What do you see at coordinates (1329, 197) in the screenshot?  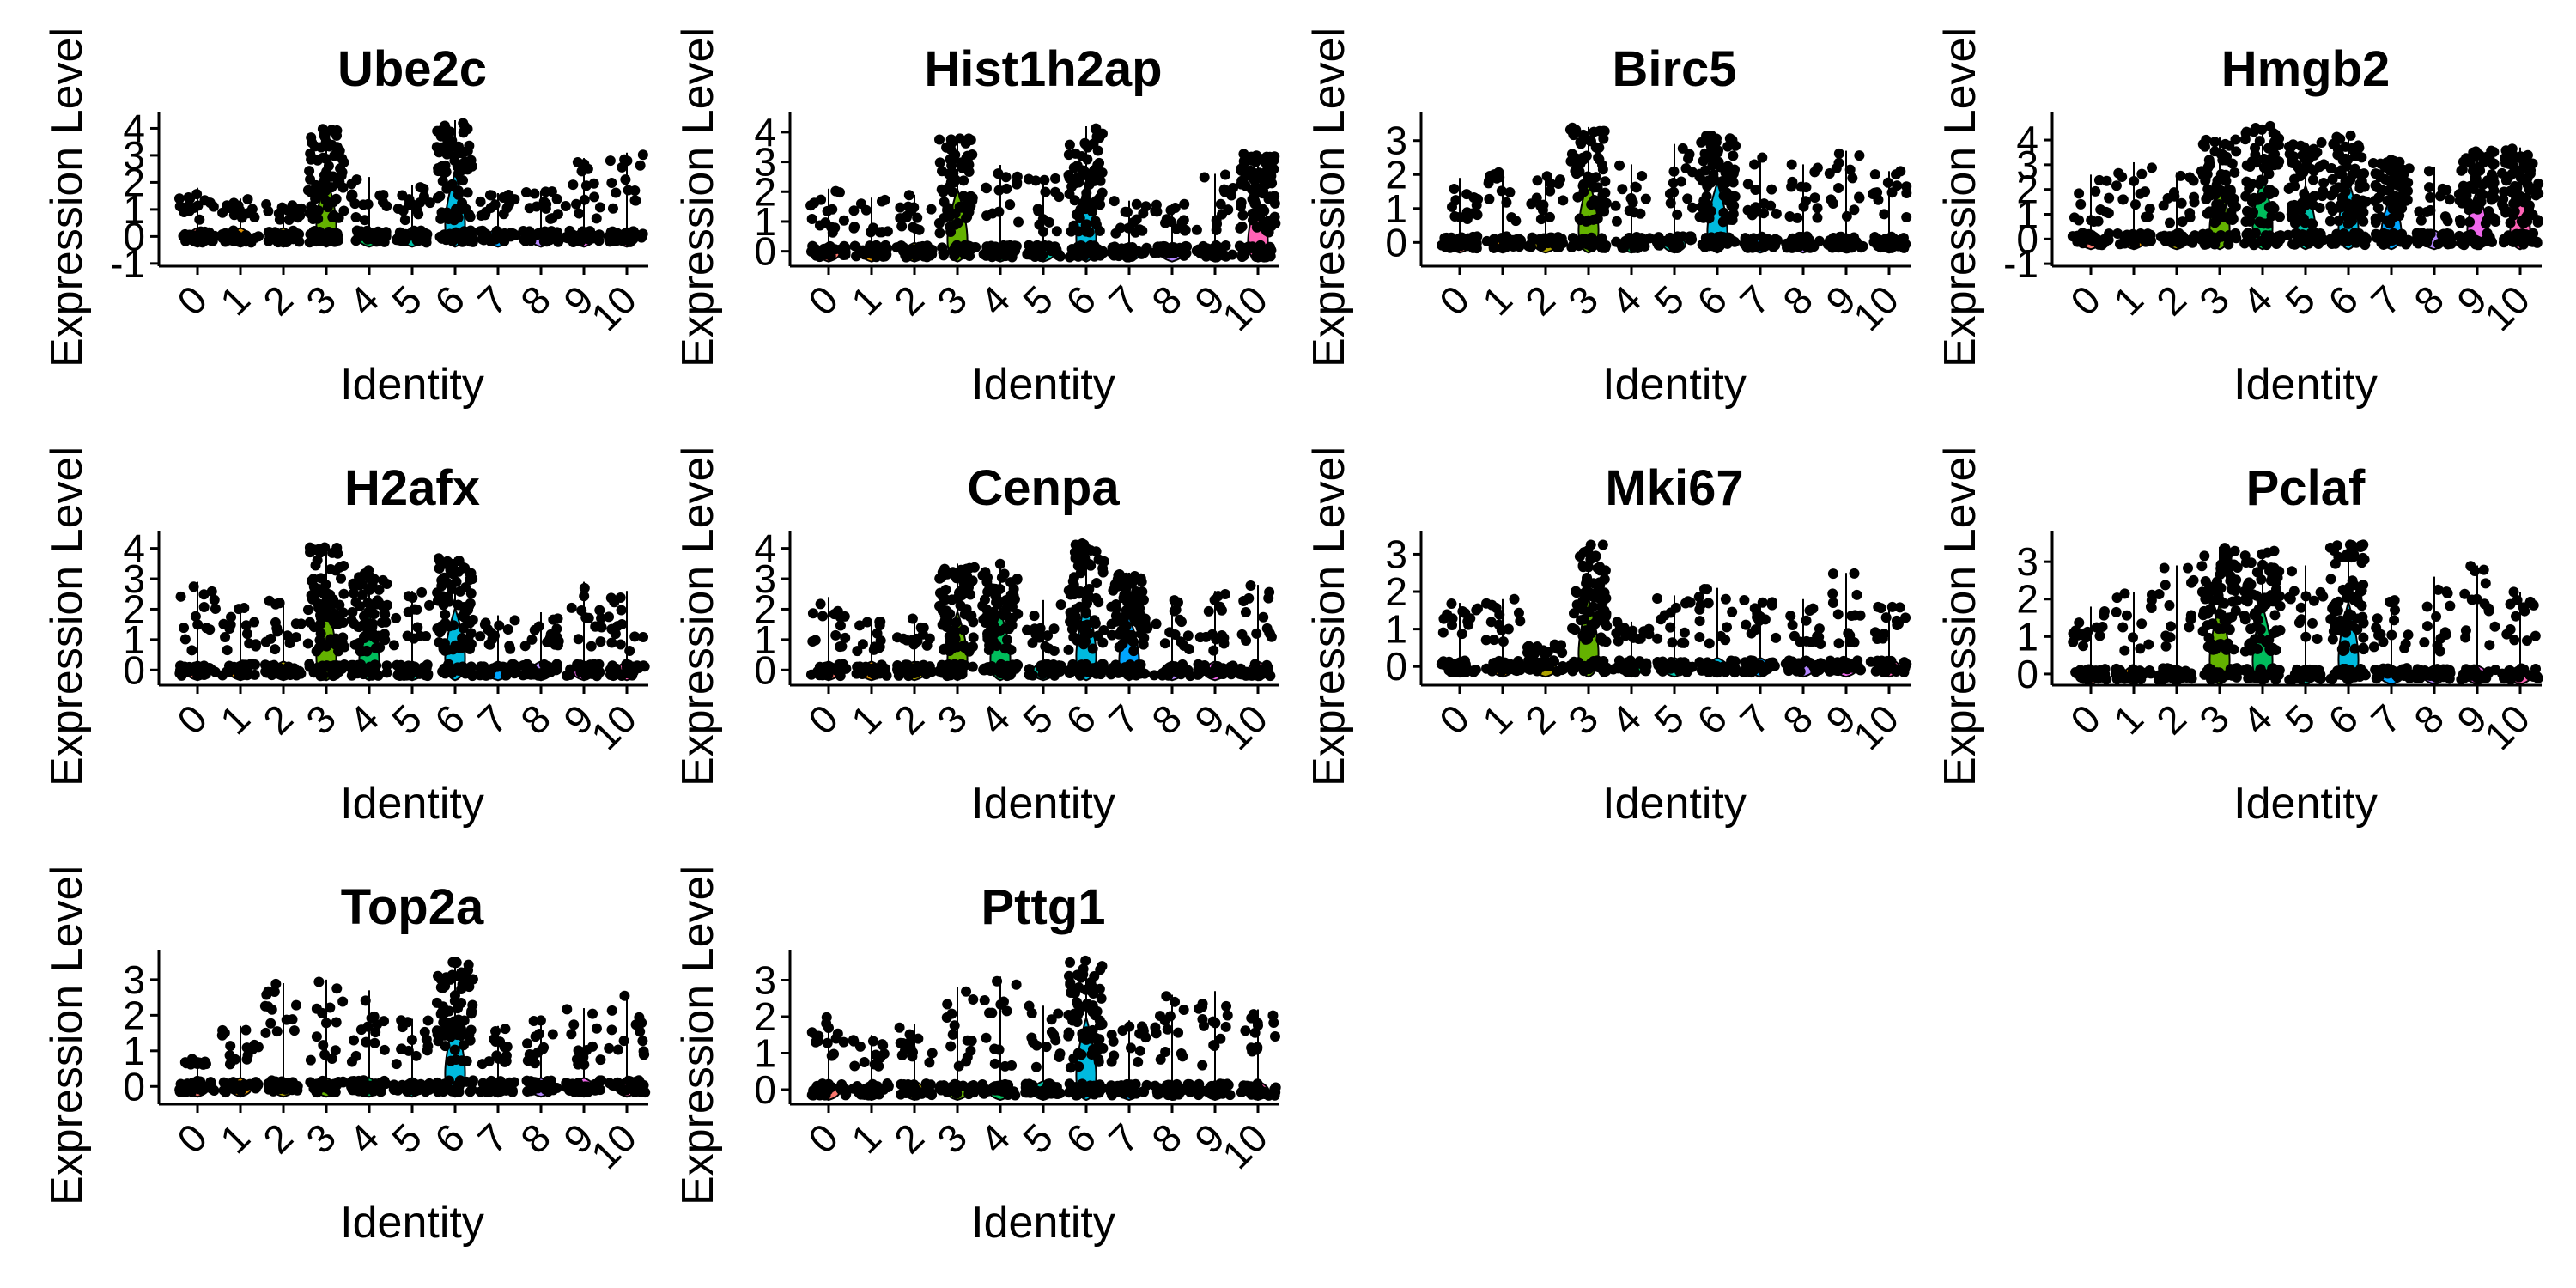 I see `y-axis-label: Expression Level` at bounding box center [1329, 197].